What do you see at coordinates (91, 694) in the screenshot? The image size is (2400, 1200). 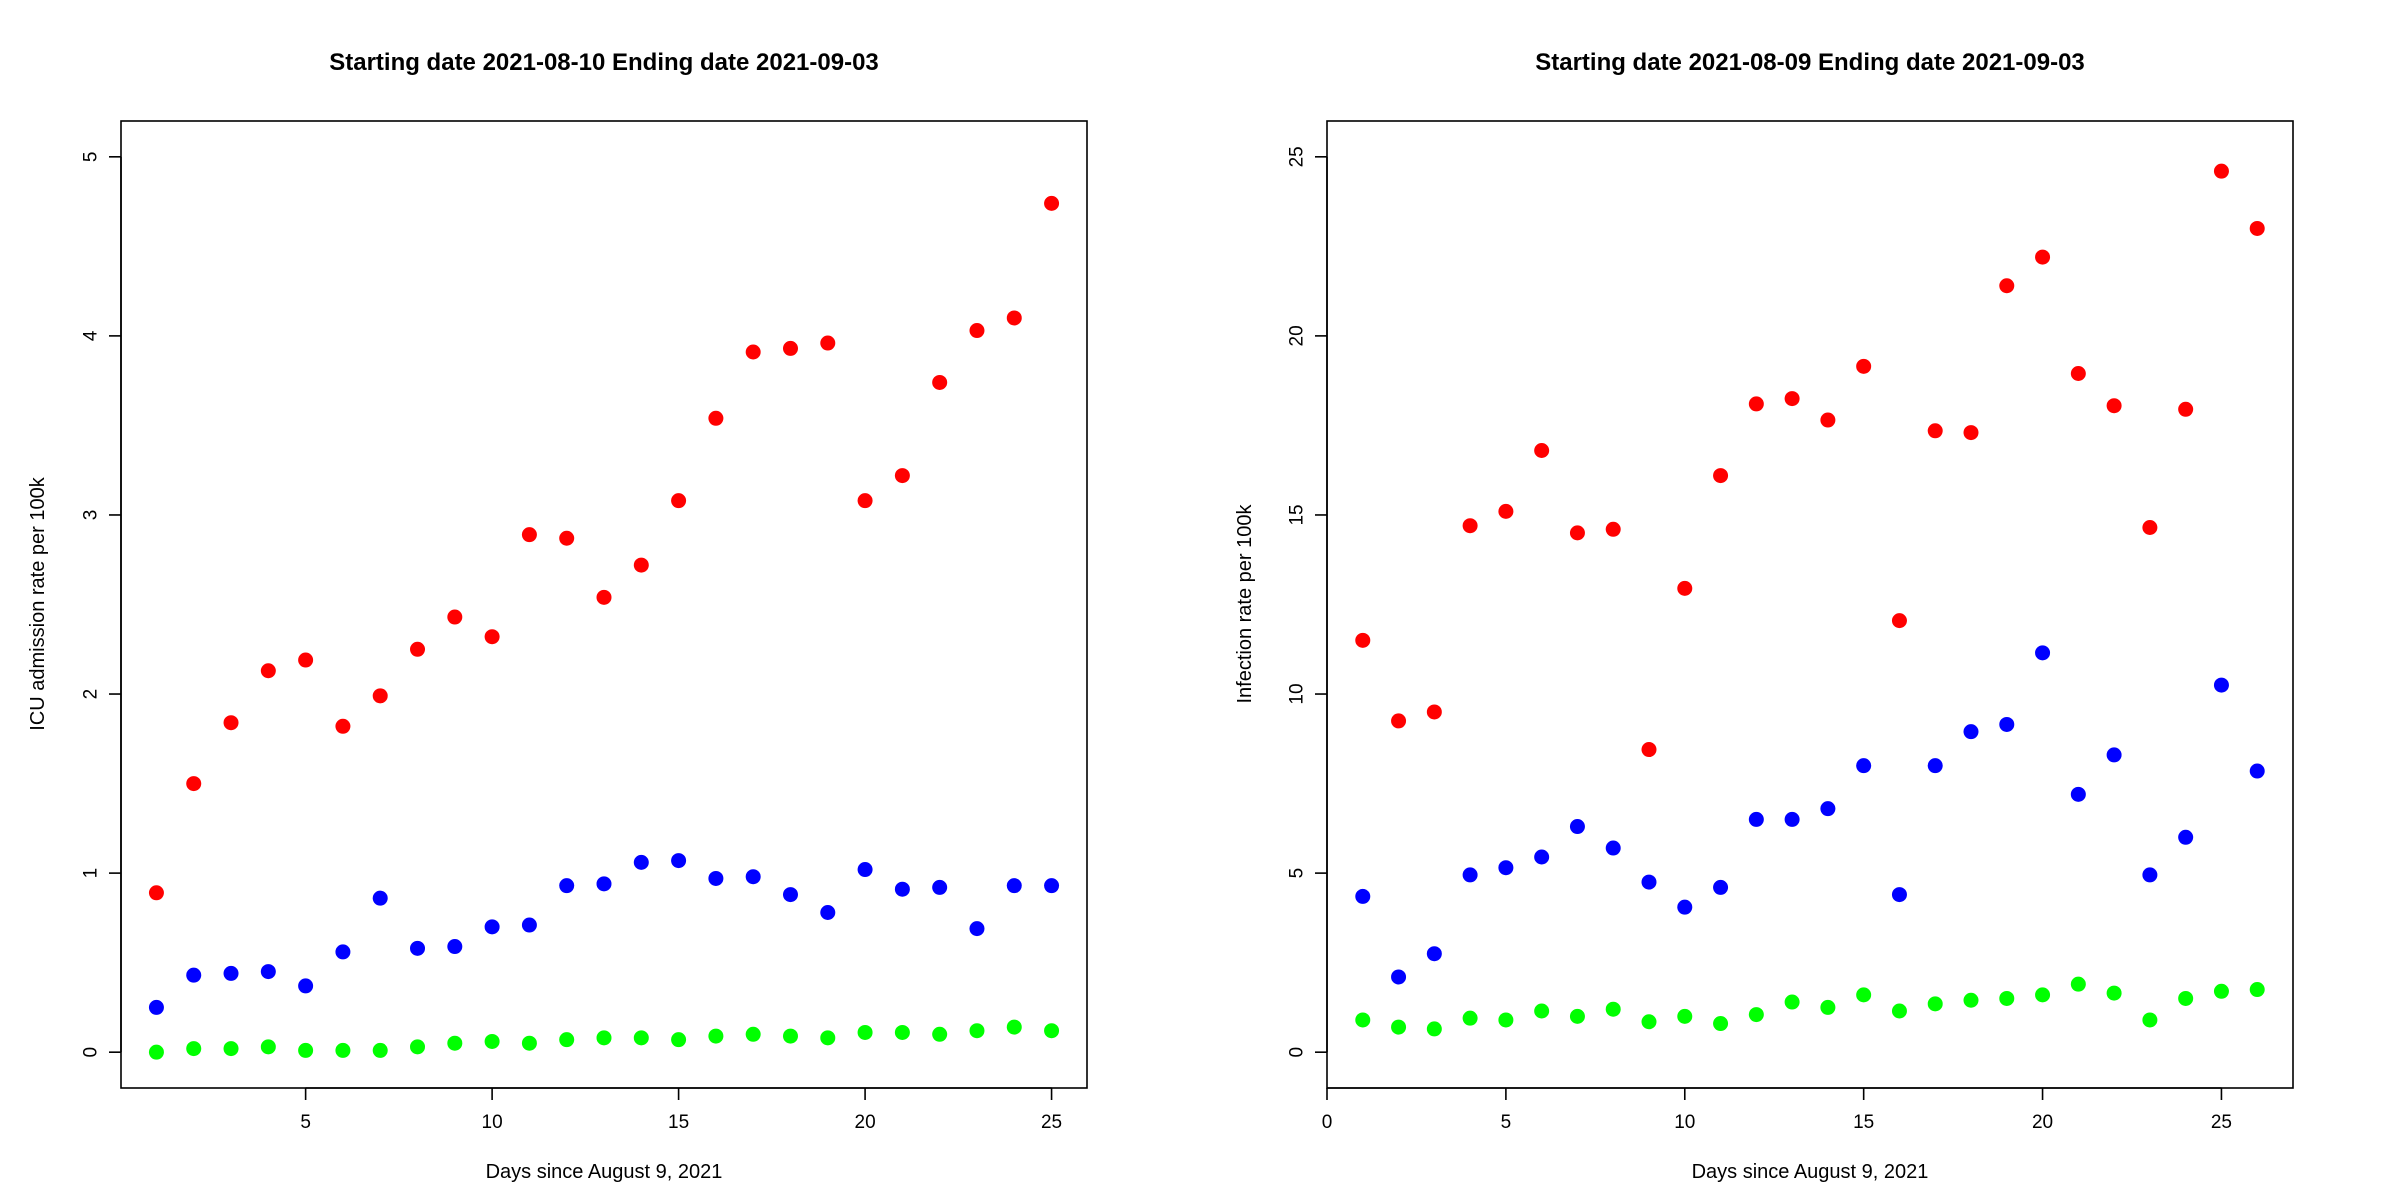 I see `y-tick-label: 2` at bounding box center [91, 694].